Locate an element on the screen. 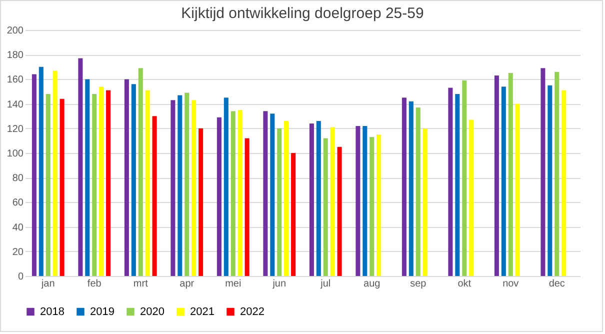 The width and height of the screenshot is (605, 334). x-tick-label: nov is located at coordinates (510, 284).